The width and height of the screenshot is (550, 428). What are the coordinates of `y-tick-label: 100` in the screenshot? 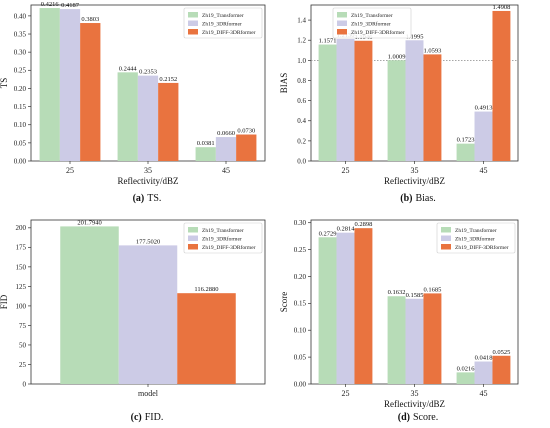 It's located at (21, 306).